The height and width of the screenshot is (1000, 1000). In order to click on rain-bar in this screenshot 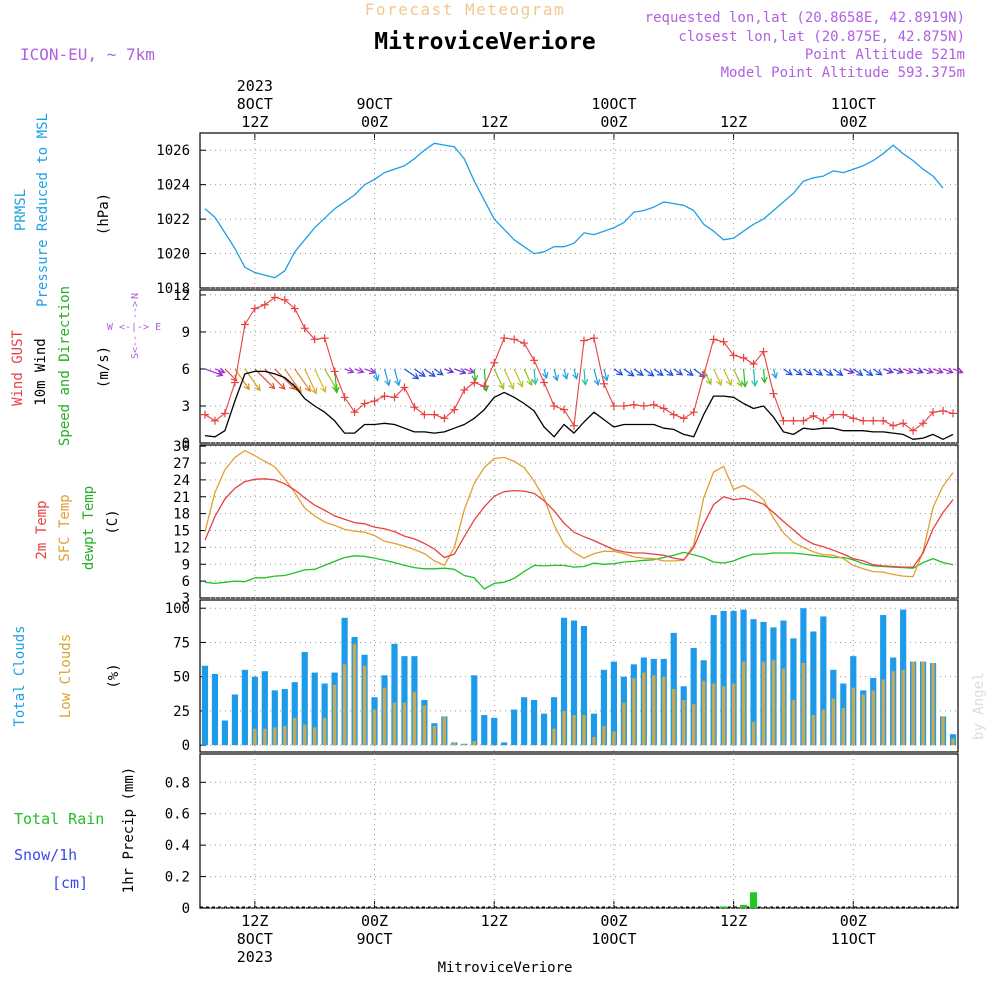, I will do `click(744, 906)`.